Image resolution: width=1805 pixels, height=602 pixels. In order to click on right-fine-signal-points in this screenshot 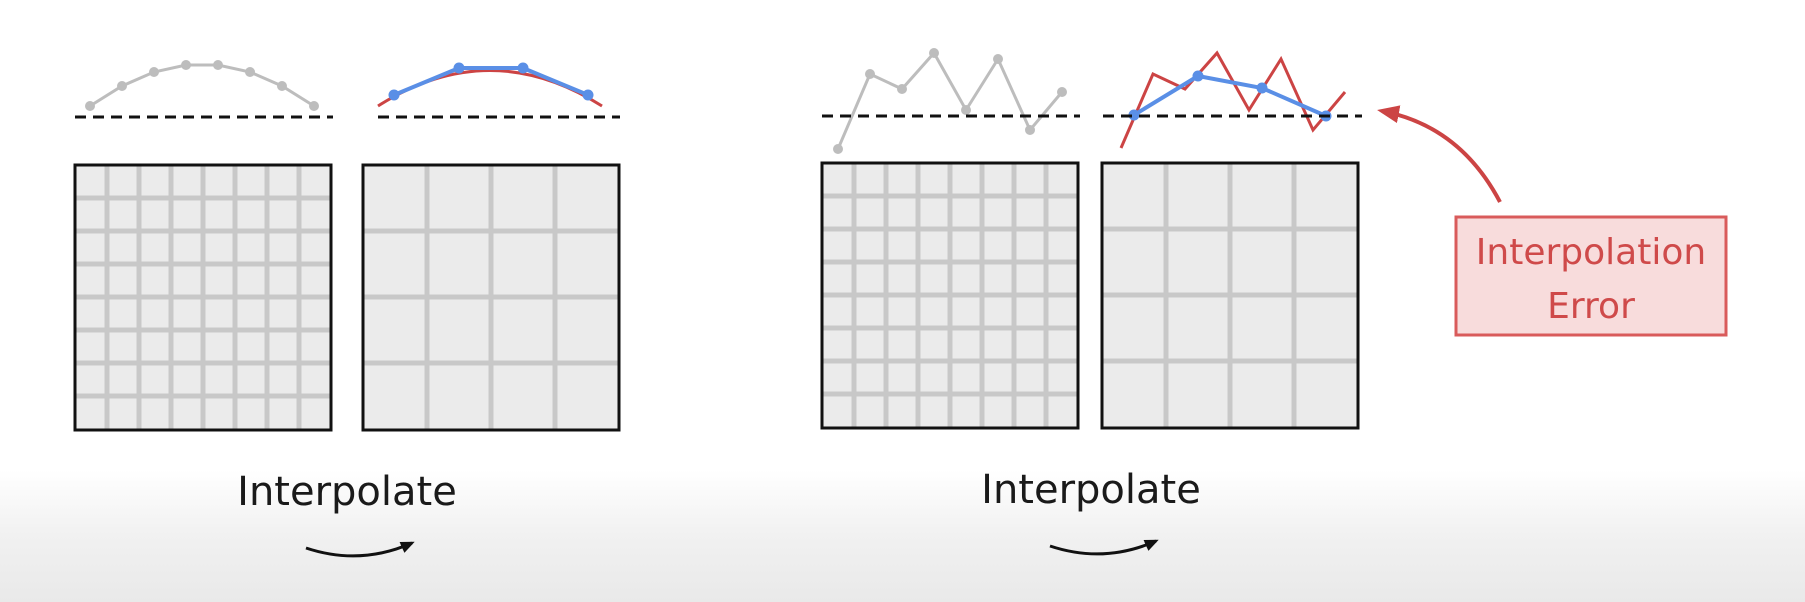, I will do `click(950, 101)`.